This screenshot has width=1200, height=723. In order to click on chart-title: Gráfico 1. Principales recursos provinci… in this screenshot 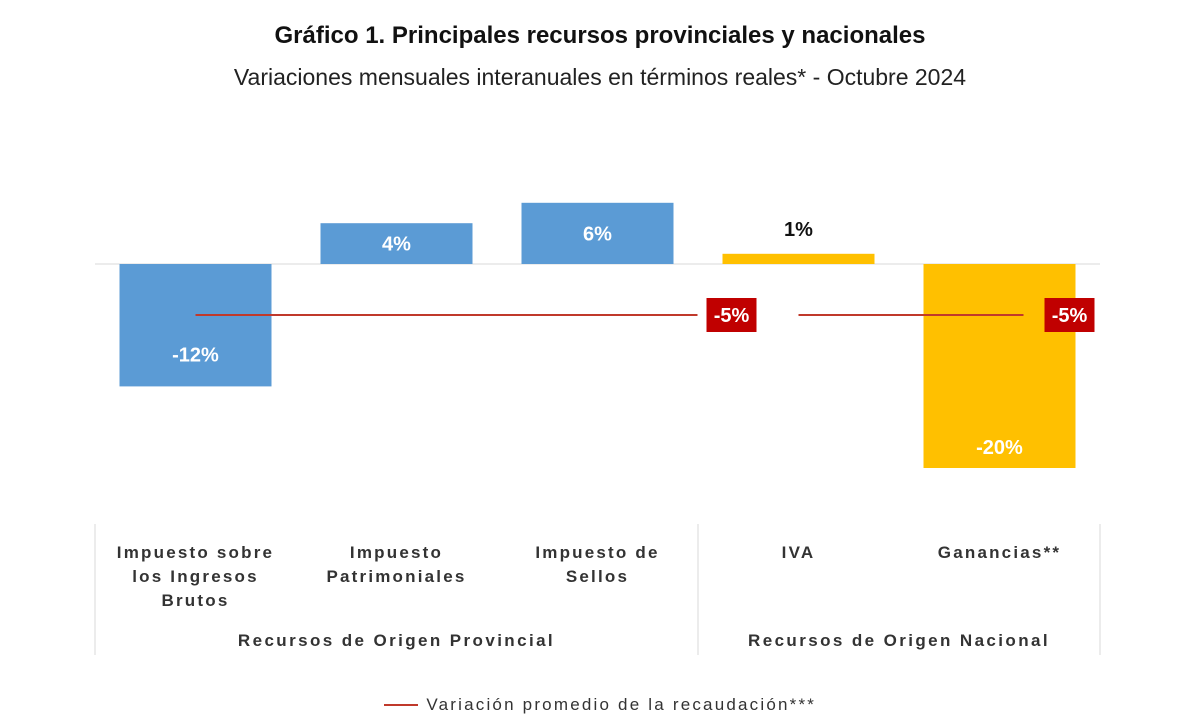, I will do `click(600, 35)`.